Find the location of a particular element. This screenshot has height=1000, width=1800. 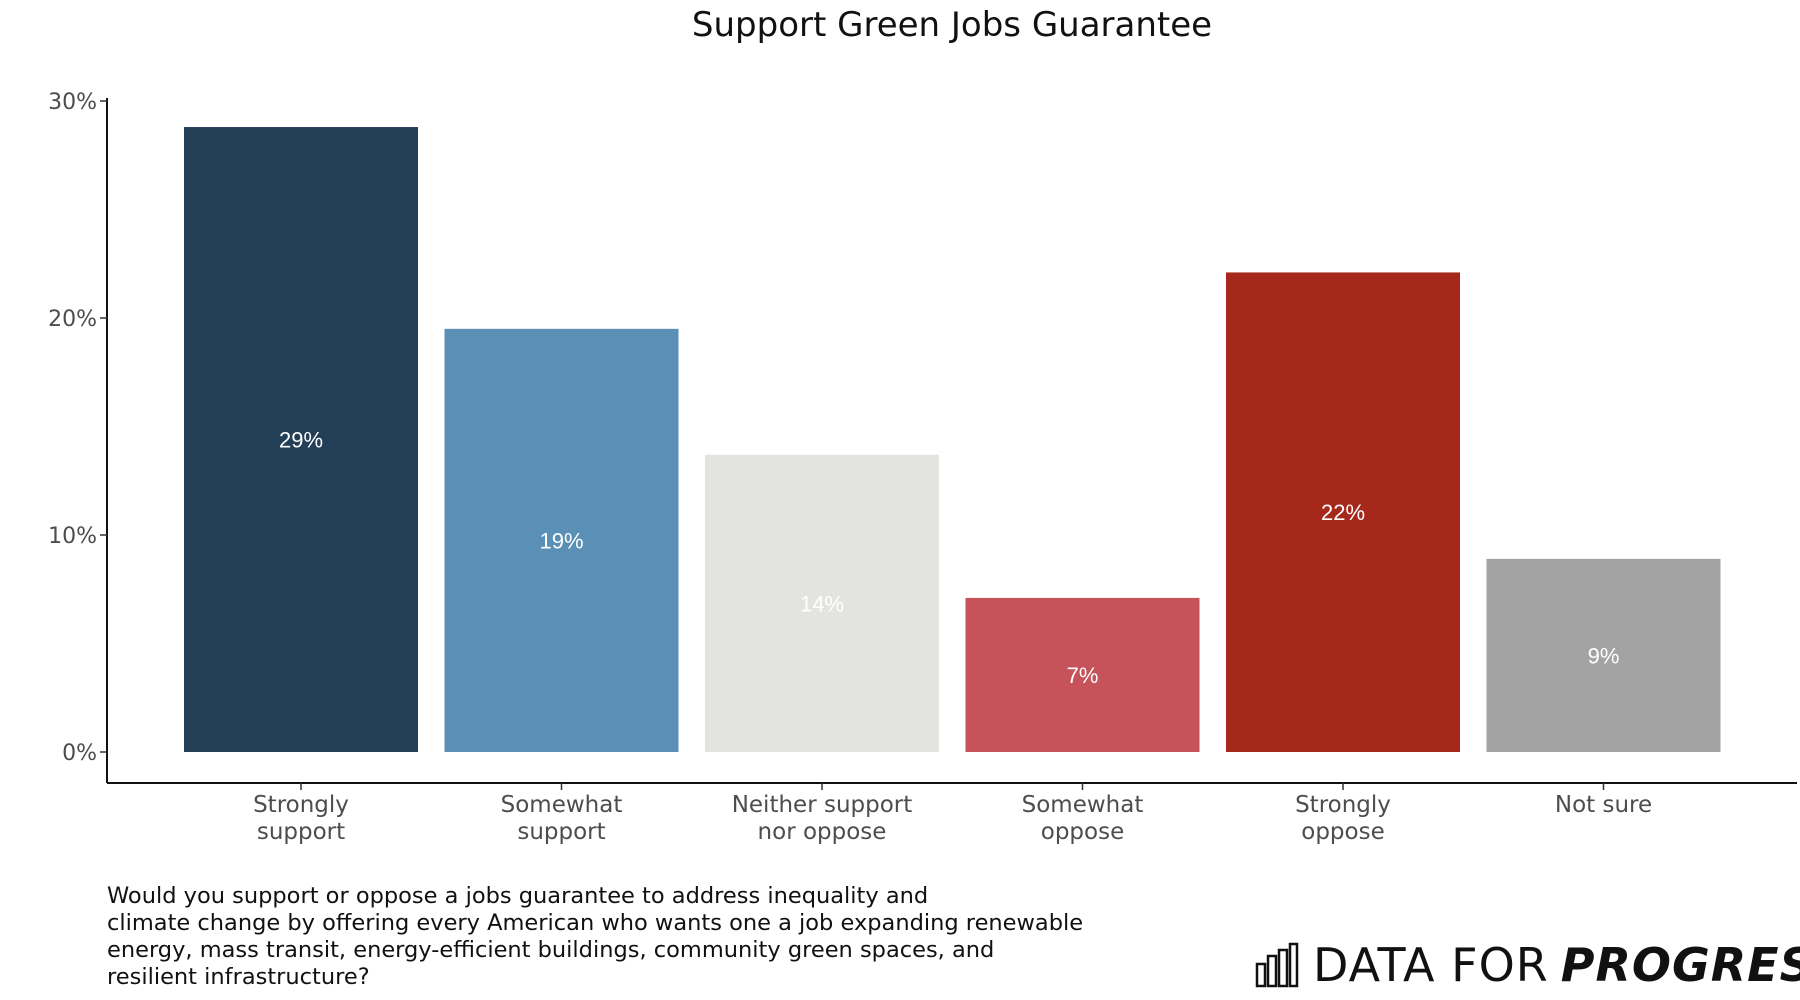

y-tick-label-3: 30% is located at coordinates (72, 102).